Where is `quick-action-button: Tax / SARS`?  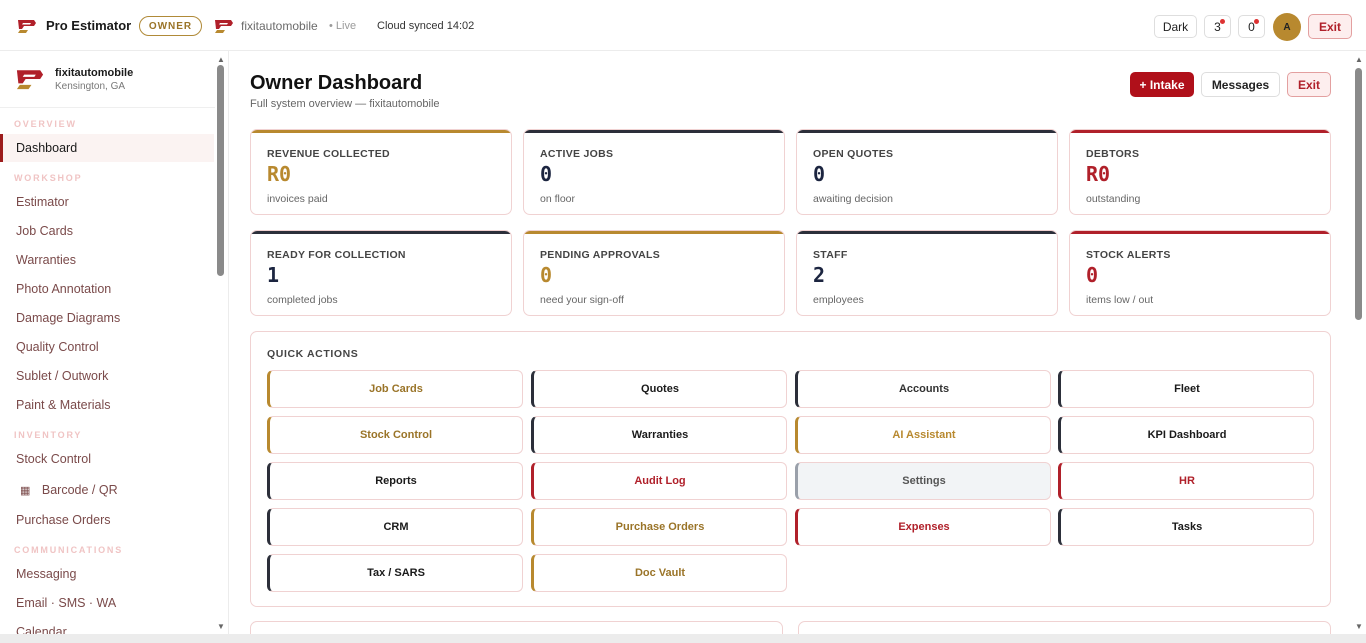 quick-action-button: Tax / SARS is located at coordinates (395, 573).